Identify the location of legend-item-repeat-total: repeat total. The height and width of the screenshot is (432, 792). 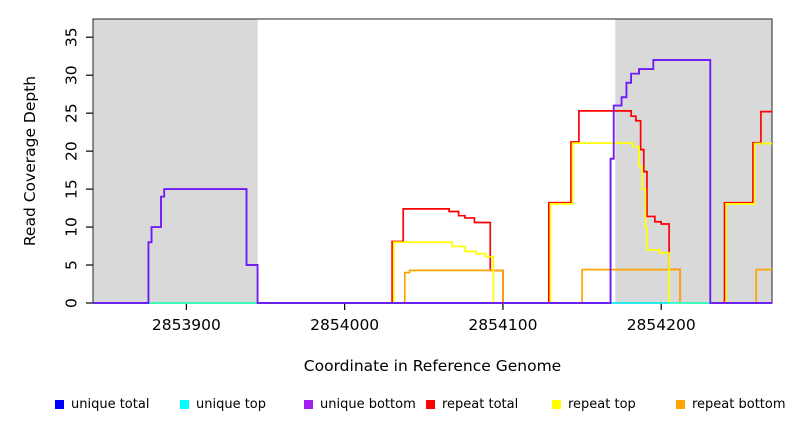
(472, 404).